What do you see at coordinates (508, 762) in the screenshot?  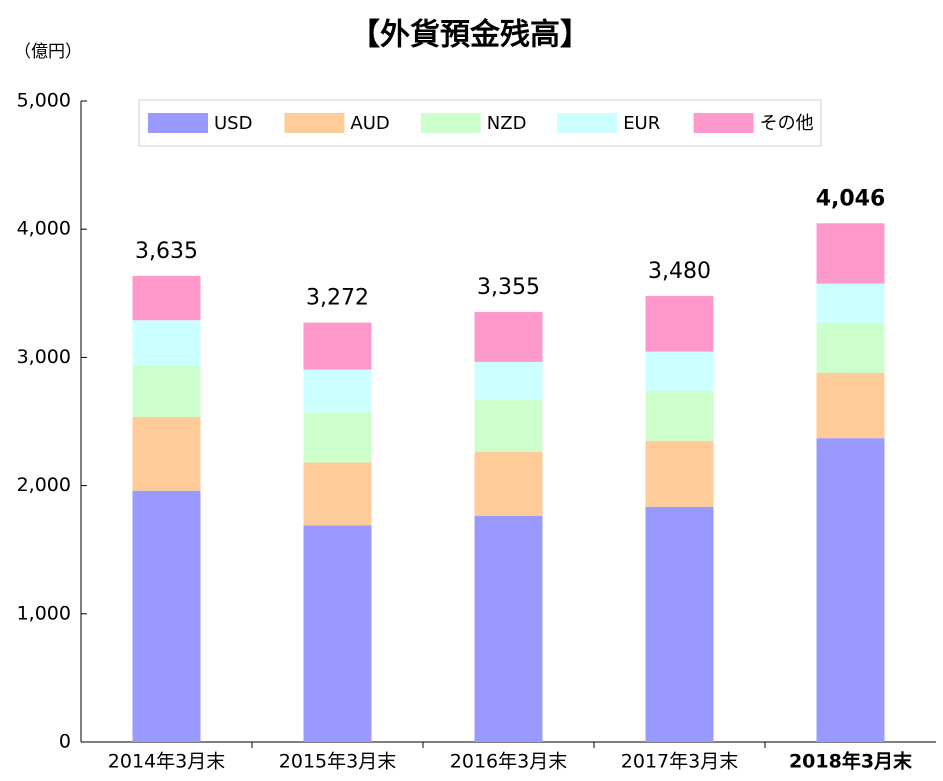 I see `x-tick-label: 2016年3月末` at bounding box center [508, 762].